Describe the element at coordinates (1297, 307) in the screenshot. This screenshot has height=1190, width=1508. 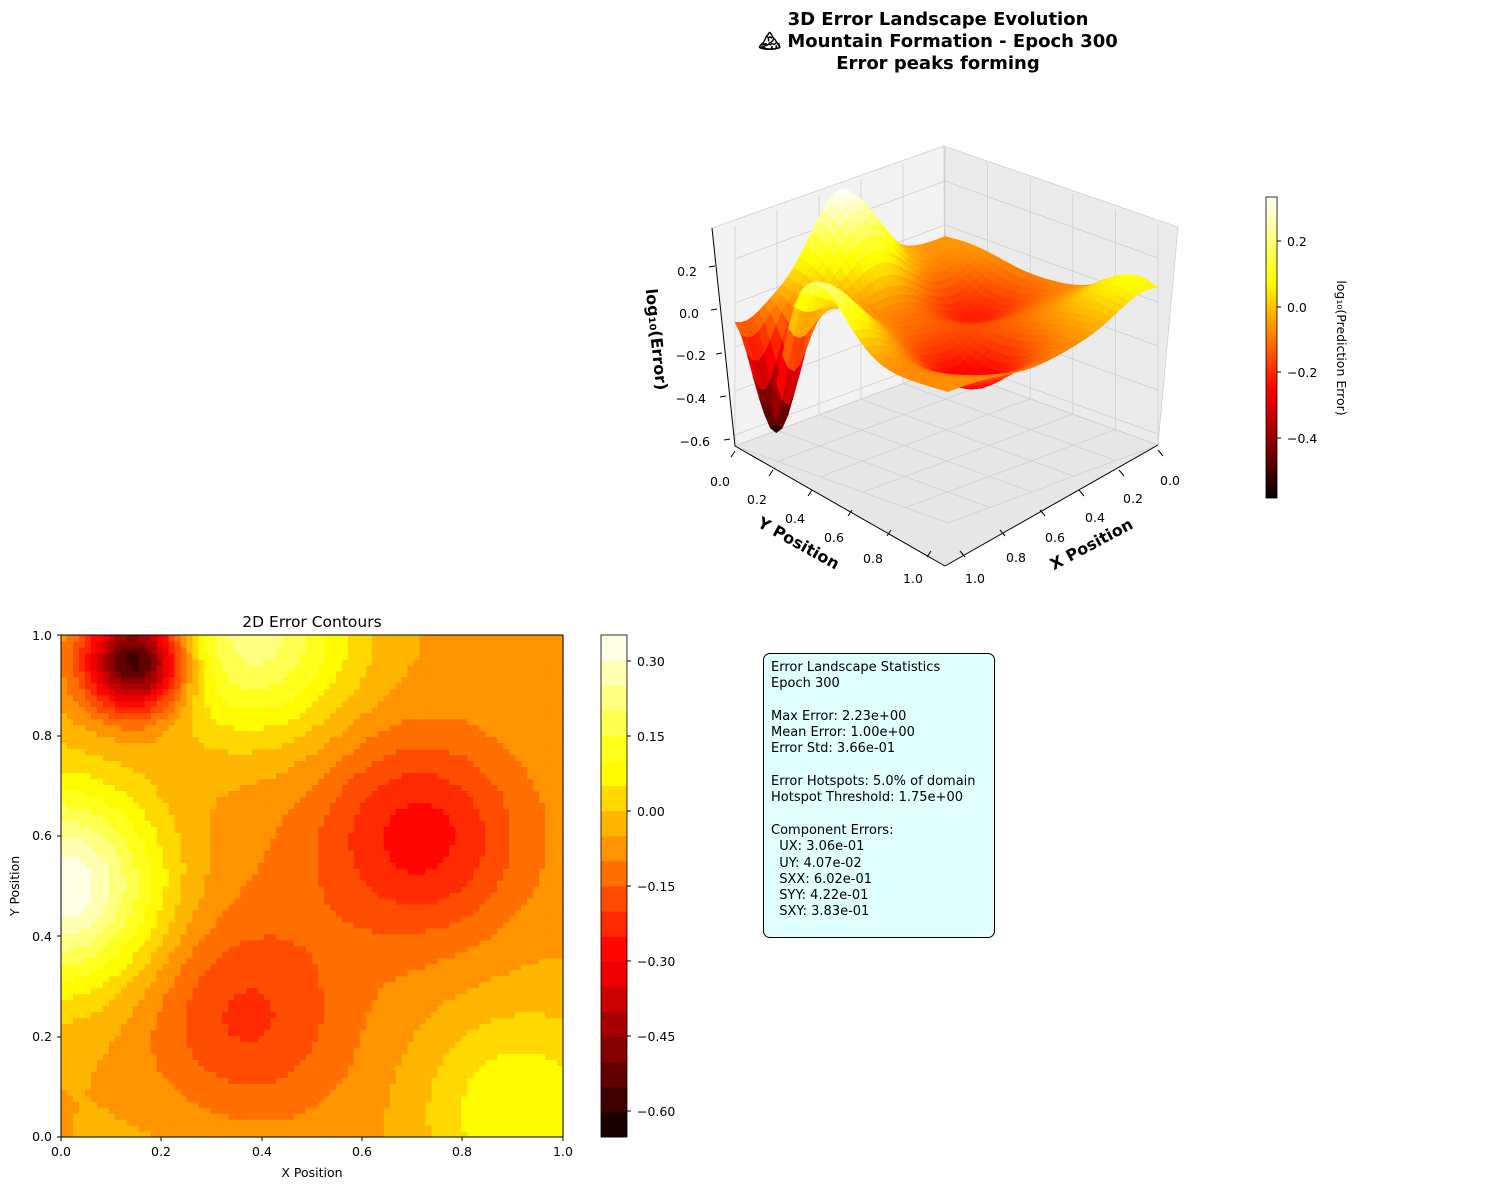
I see `colorbar-tick-label: 0.0` at that location.